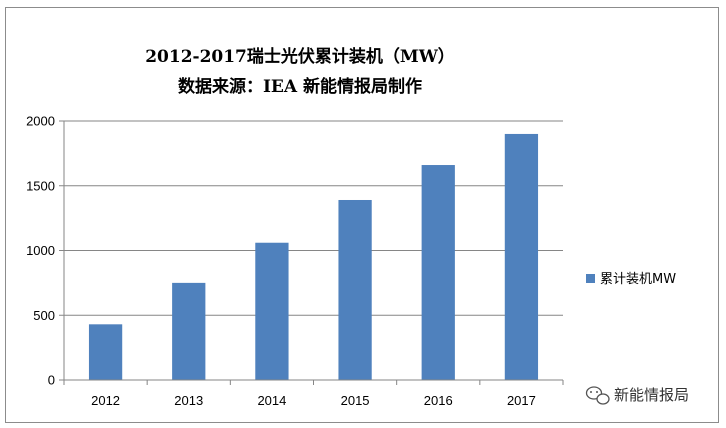 This screenshot has width=726, height=428. What do you see at coordinates (105, 400) in the screenshot?
I see `x-tick-label: 2012` at bounding box center [105, 400].